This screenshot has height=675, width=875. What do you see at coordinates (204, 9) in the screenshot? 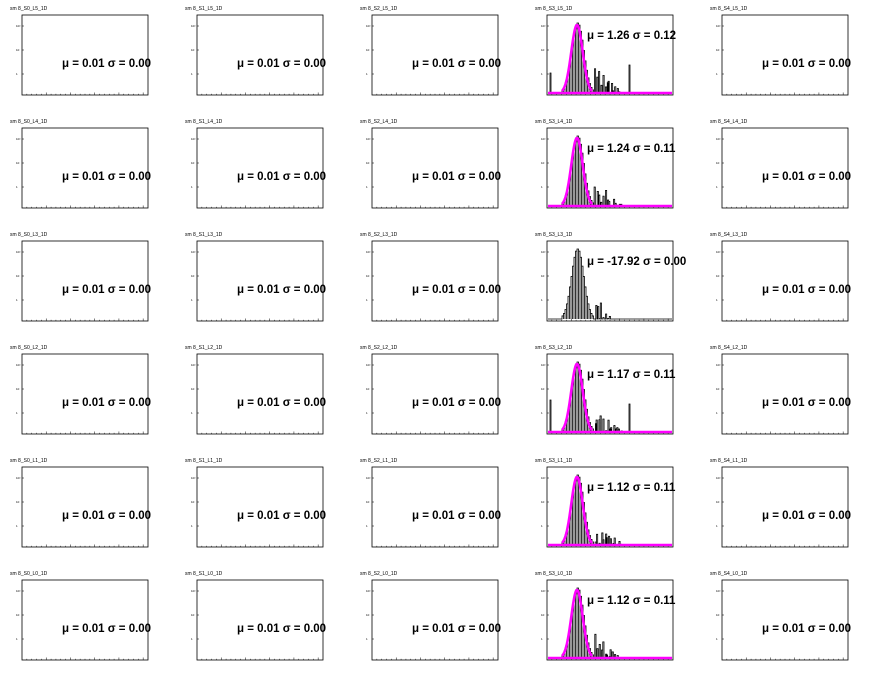
I see `panel-title: sm 8_S1_L5_1D` at bounding box center [204, 9].